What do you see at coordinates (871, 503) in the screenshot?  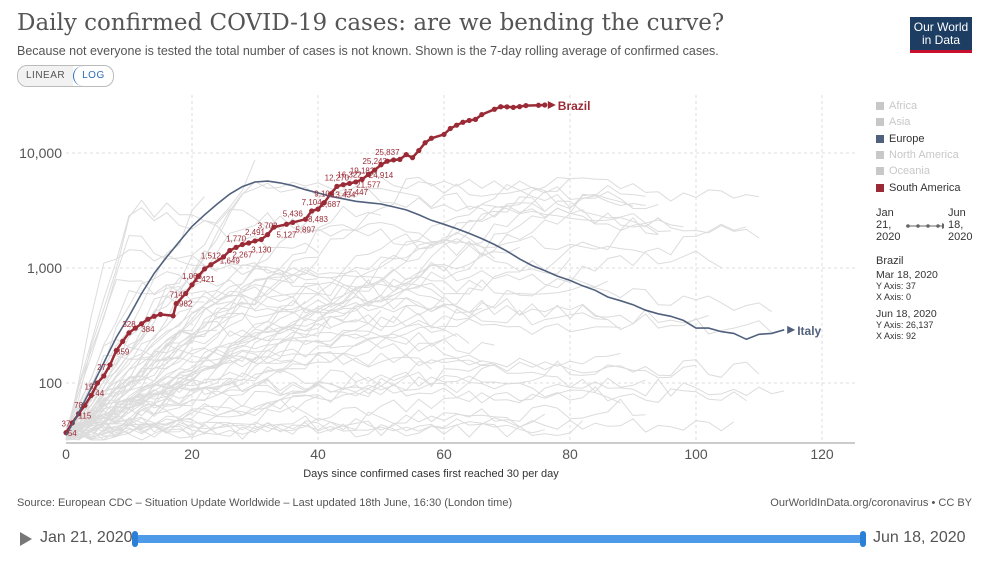 I see `credit-link: OurWorldInData.org/coronavirus • CC BY` at bounding box center [871, 503].